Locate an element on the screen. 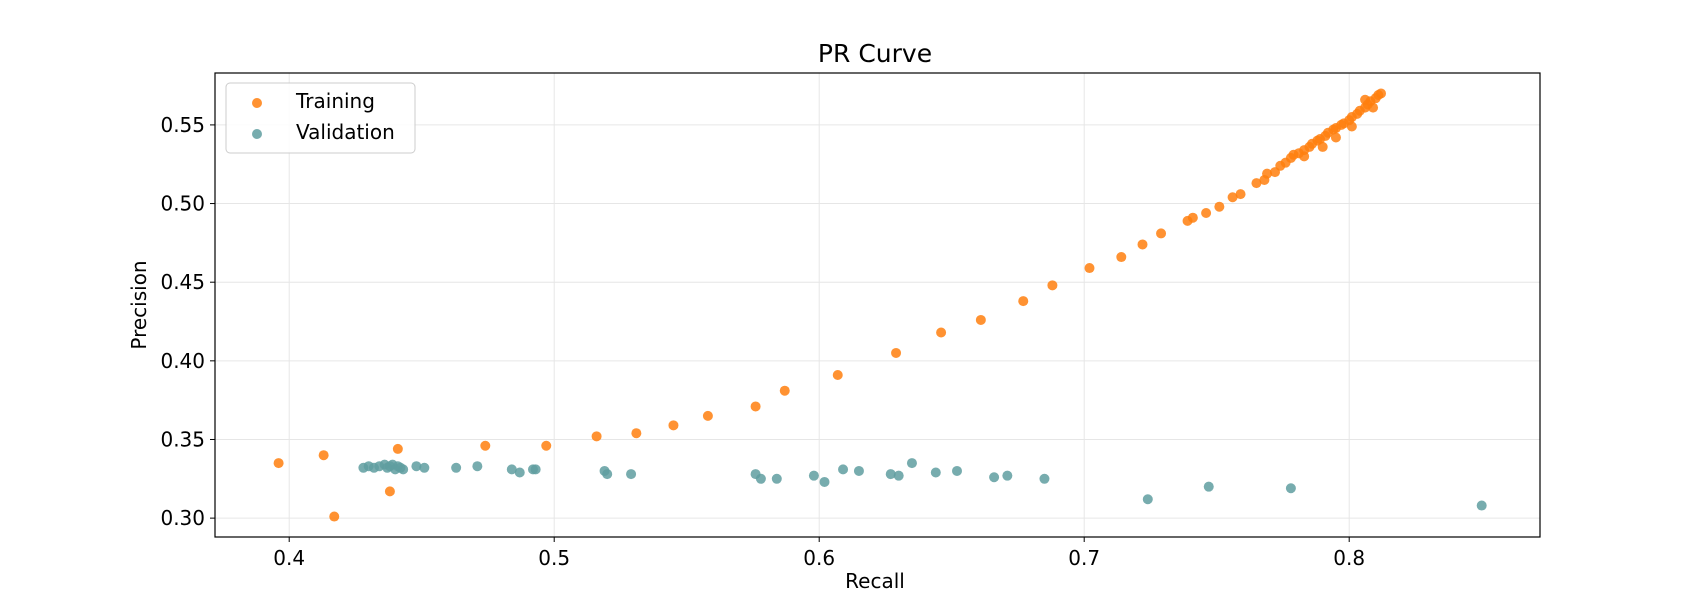 This screenshot has height=600, width=1700. legend-label-validation: Validation is located at coordinates (345, 132).